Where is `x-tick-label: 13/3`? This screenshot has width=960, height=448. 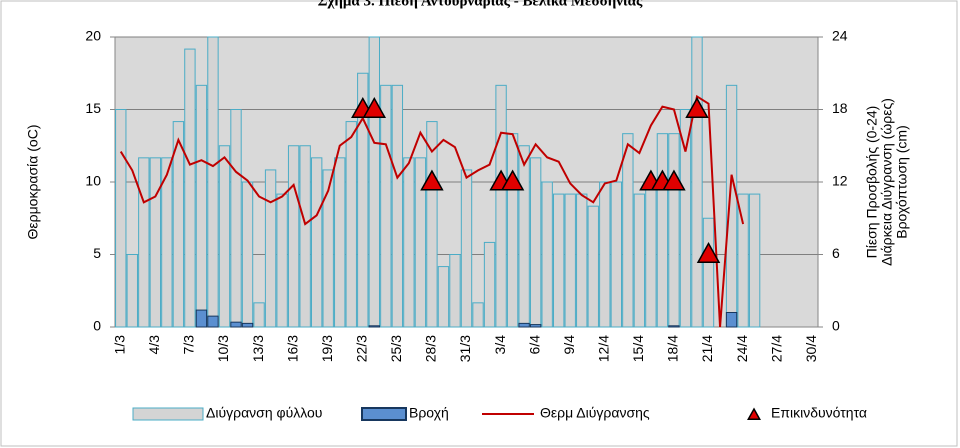
x-tick-label: 13/3 is located at coordinates (258, 348).